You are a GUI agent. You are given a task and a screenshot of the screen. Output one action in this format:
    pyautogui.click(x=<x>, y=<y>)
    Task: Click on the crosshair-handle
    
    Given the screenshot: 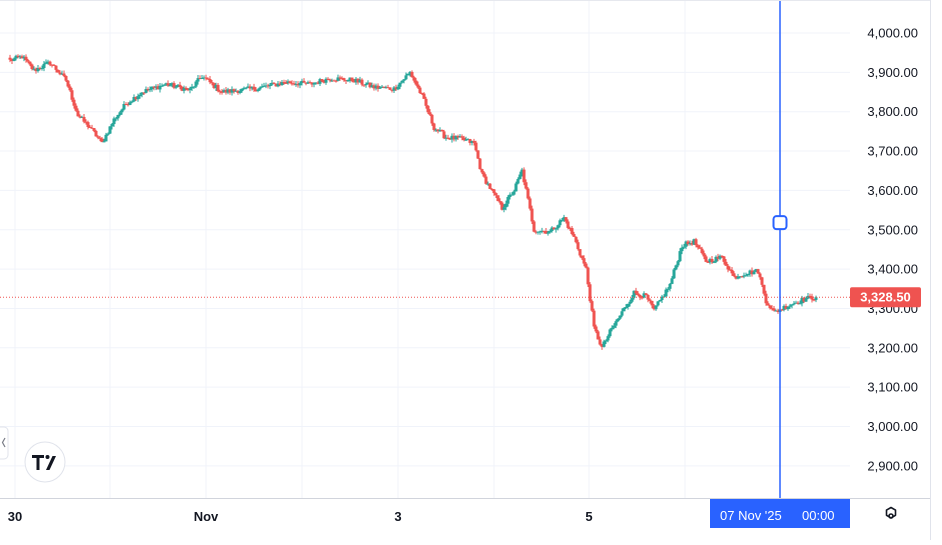 What is the action you would take?
    pyautogui.click(x=780, y=223)
    